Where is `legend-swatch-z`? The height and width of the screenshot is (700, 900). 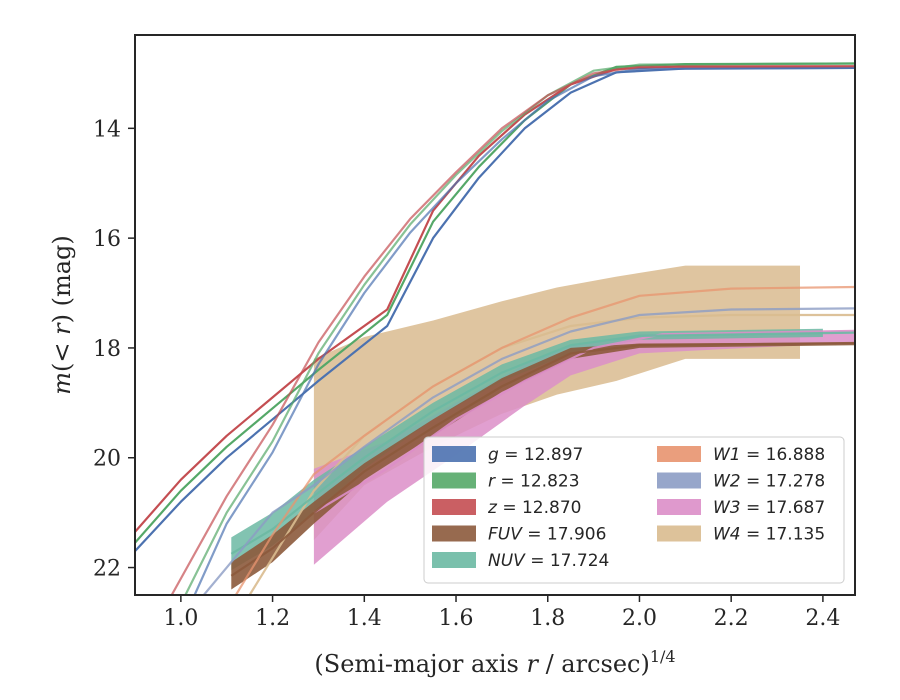
legend-swatch-z is located at coordinates (454, 507).